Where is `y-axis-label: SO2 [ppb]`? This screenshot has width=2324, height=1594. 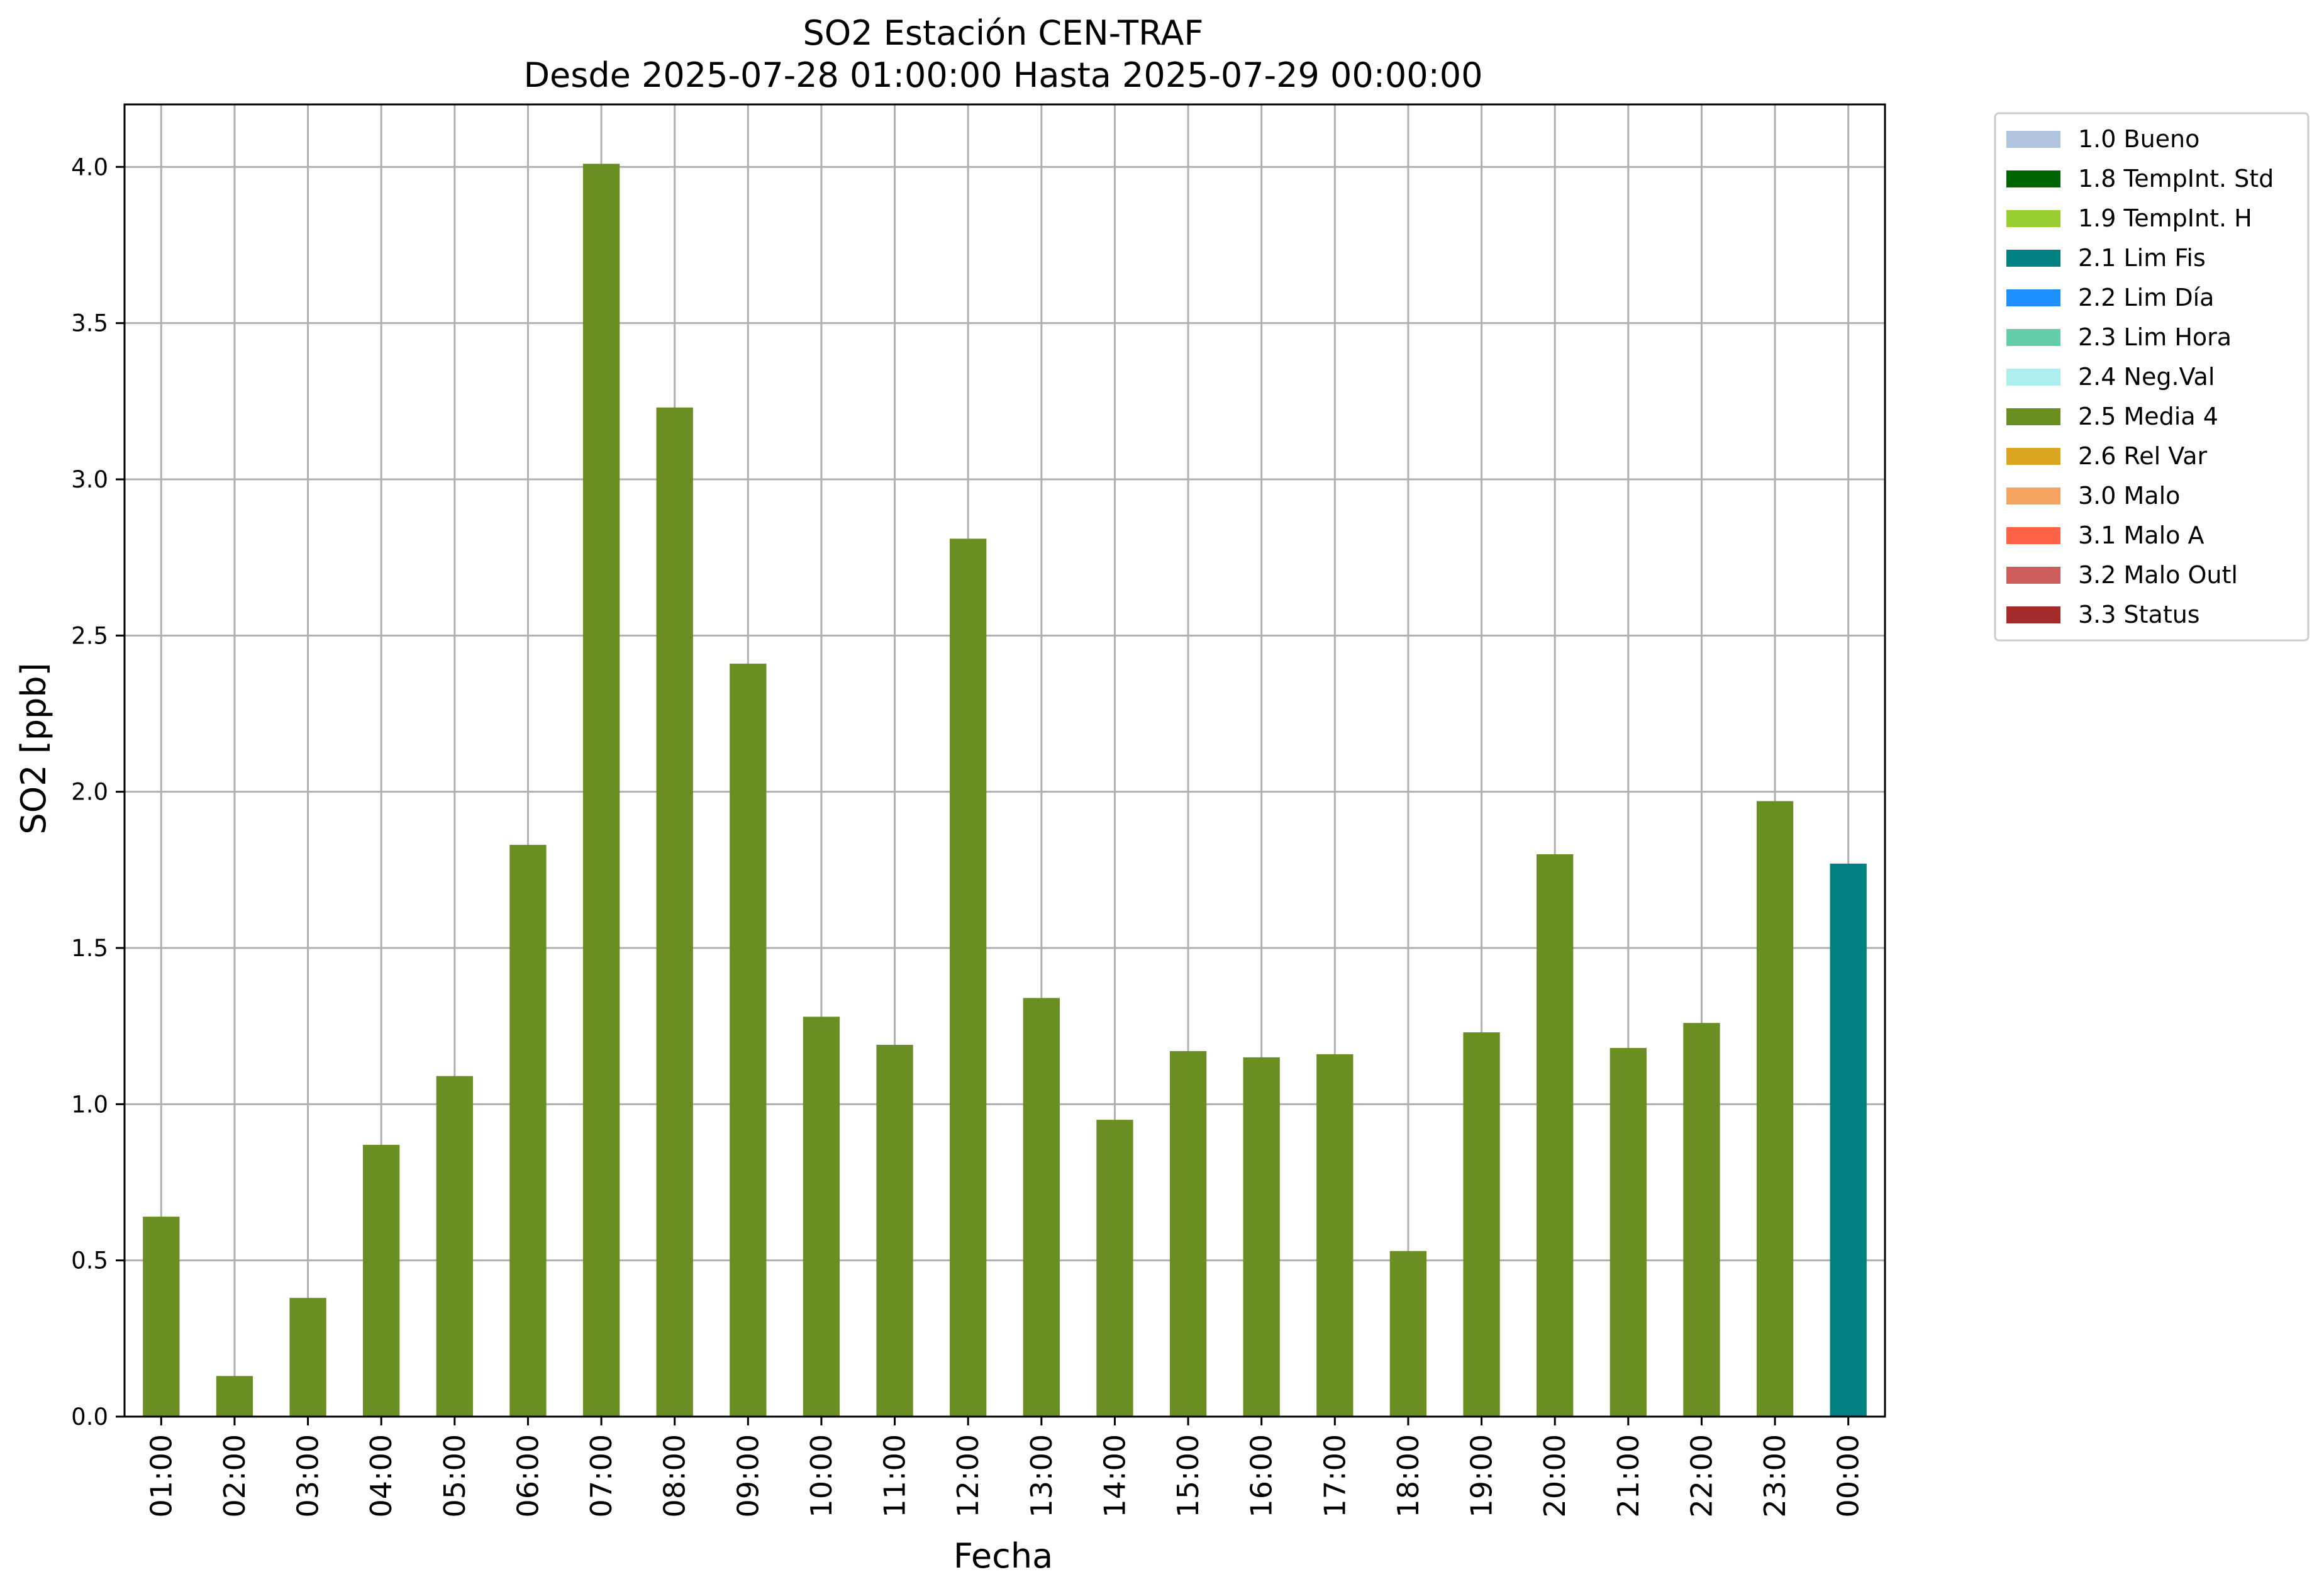
y-axis-label: SO2 [ppb] is located at coordinates (33, 748).